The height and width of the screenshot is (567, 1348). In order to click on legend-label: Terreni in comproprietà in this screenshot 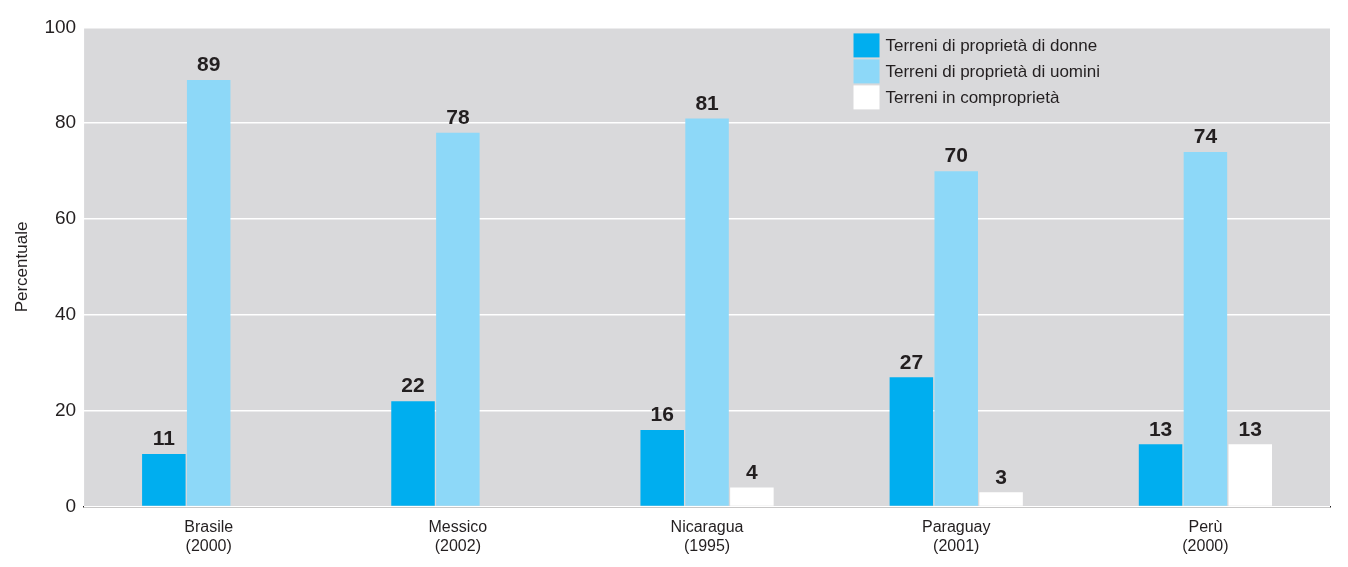, I will do `click(972, 98)`.